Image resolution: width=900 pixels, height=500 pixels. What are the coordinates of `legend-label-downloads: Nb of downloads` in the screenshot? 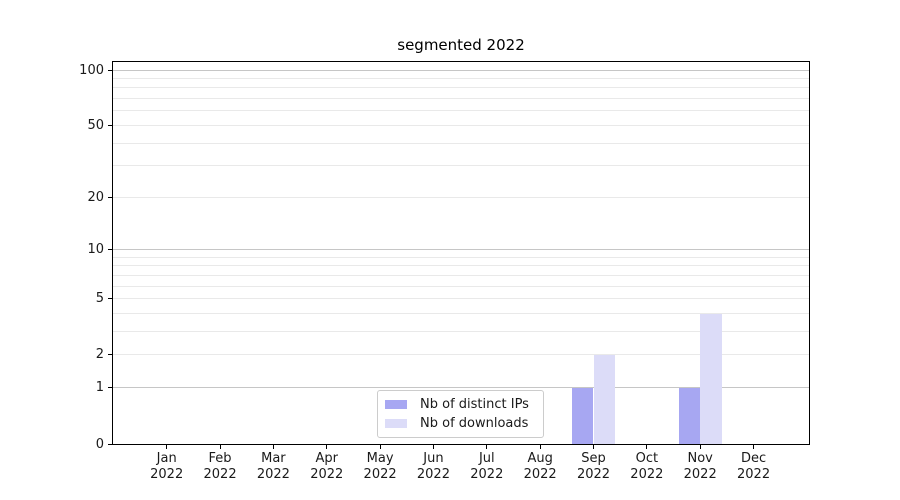 It's located at (474, 423).